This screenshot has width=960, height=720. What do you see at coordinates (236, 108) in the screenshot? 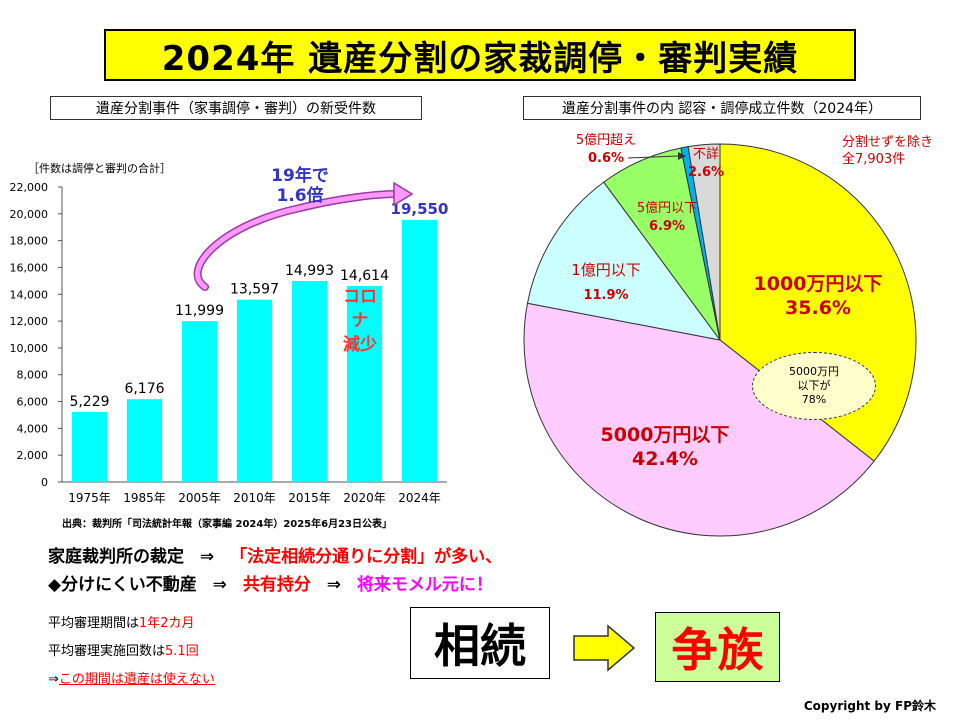
I see `bar-chart-title: 遺産分割事件（家事調停・審判）の新受件数` at bounding box center [236, 108].